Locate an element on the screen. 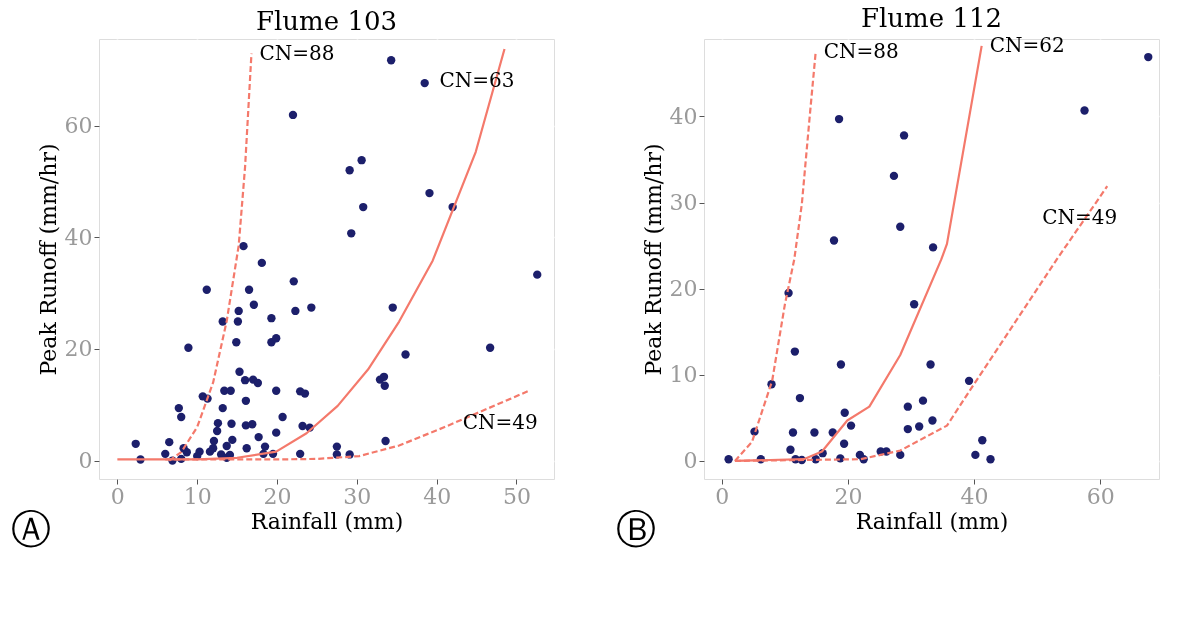 The height and width of the screenshot is (617, 1184). x-tick-label: 50 is located at coordinates (516, 496).